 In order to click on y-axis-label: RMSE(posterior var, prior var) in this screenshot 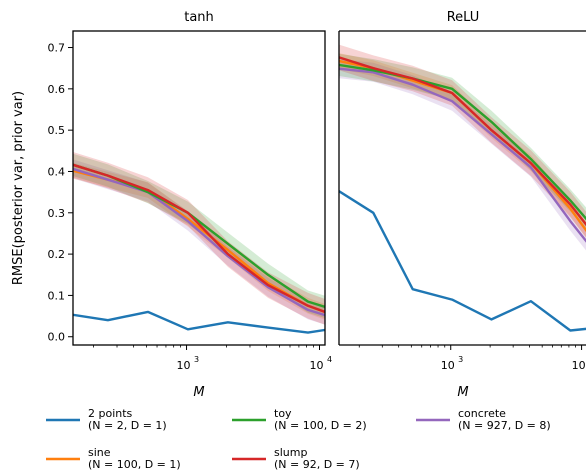, I will do `click(18, 188)`.